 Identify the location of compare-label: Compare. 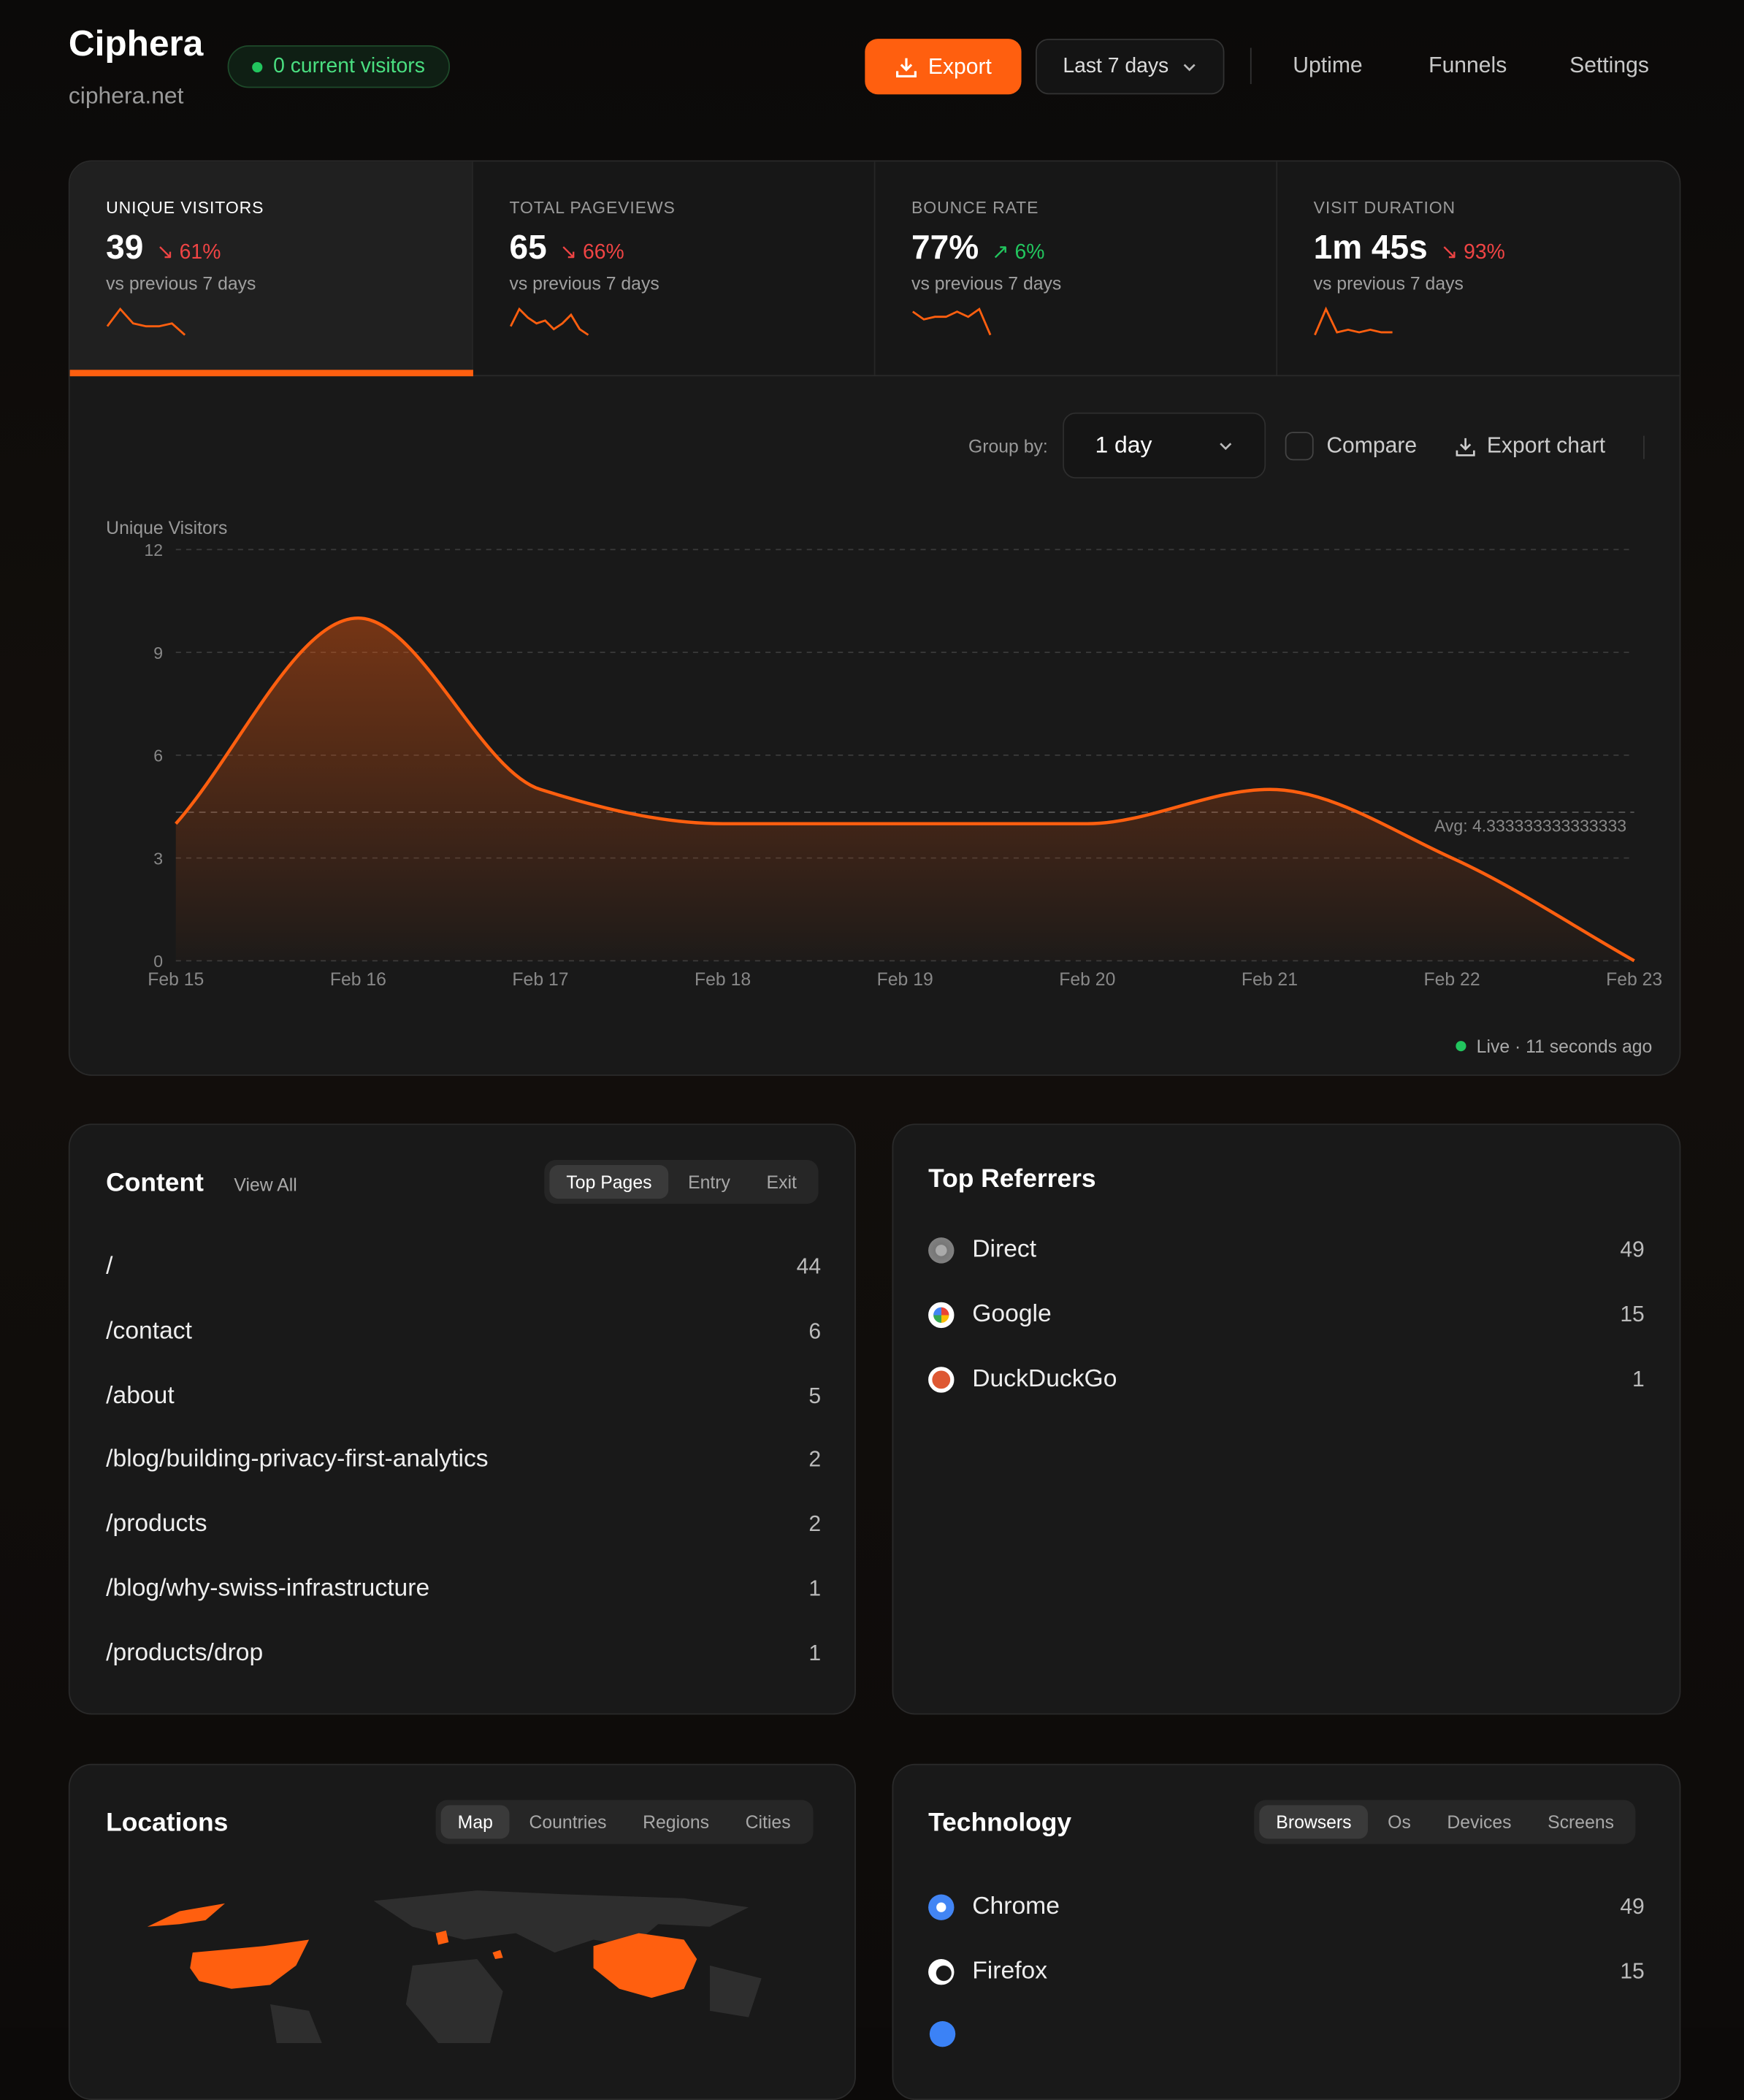
(1372, 446).